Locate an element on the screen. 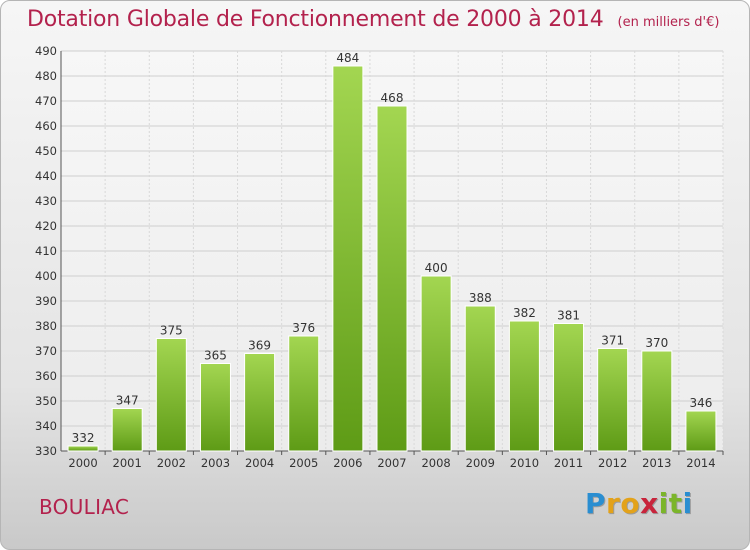 Image resolution: width=750 pixels, height=550 pixels. y-tick-label-470: 470 is located at coordinates (46, 101).